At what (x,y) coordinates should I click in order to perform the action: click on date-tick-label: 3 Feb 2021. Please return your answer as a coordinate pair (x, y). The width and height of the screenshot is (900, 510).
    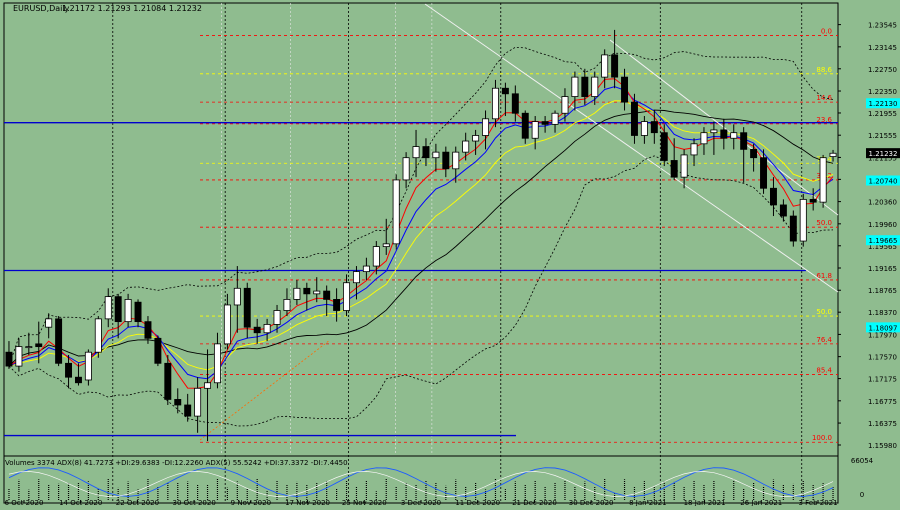
    Looking at the image, I should click on (817, 502).